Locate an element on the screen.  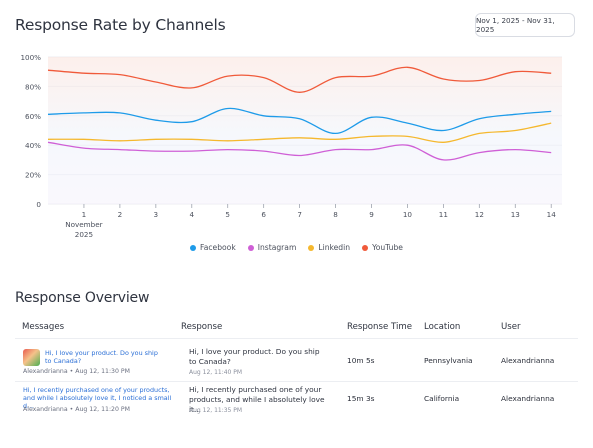
legend-label: Instagram is located at coordinates (277, 247).